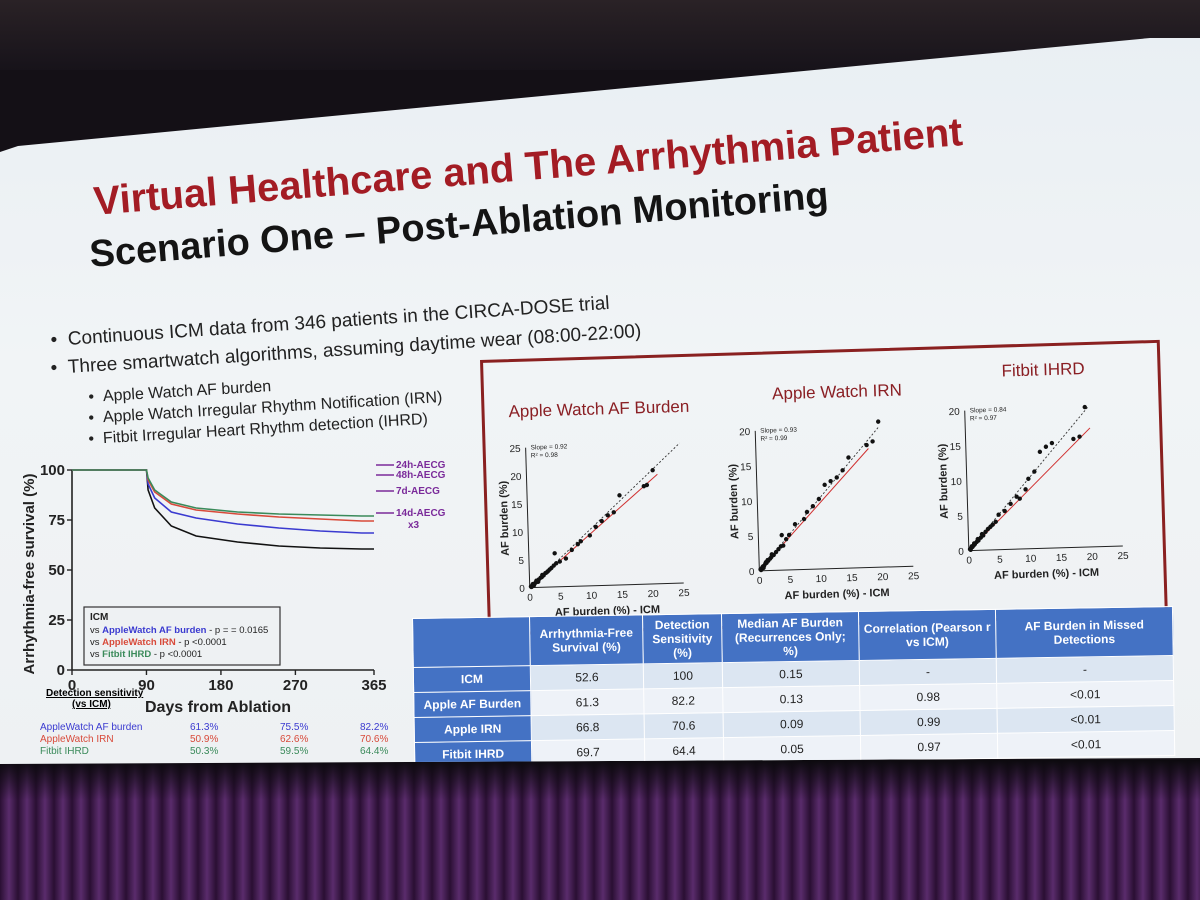 Image resolution: width=1200 pixels, height=900 pixels. Describe the element at coordinates (374, 727) in the screenshot. I see `sensitivity-value: 82.2%` at that location.